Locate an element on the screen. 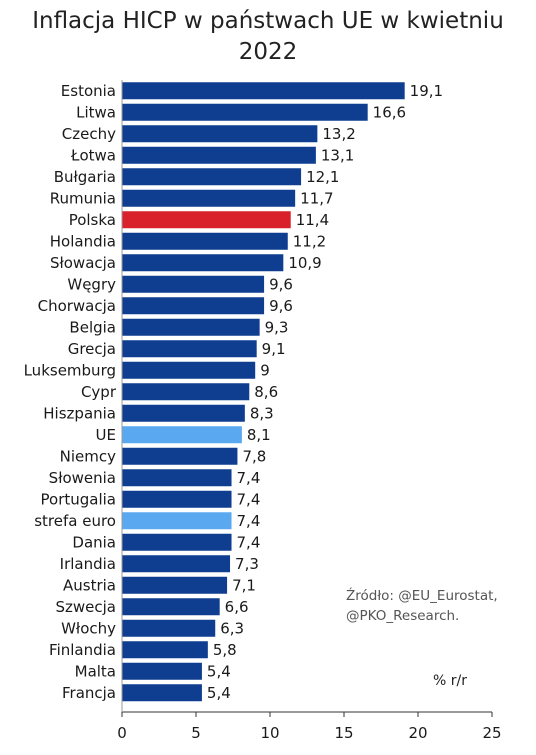 The height and width of the screenshot is (755, 536). value-label: 13,1 is located at coordinates (337, 155).